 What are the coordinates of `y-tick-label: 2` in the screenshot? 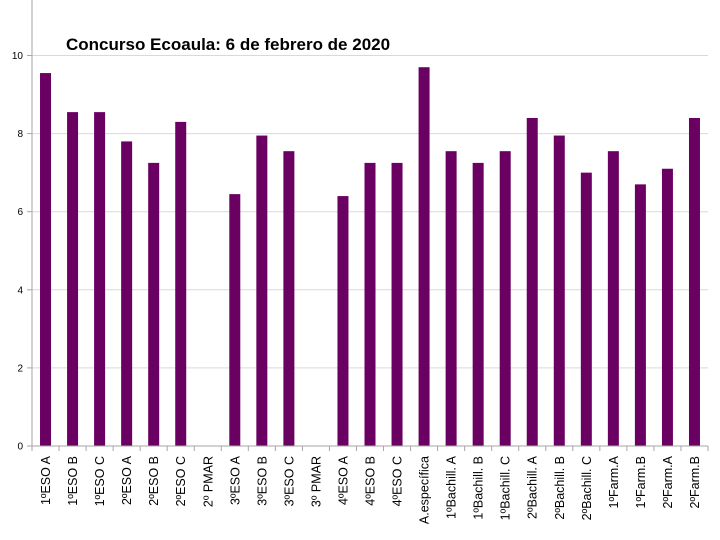 It's located at (20, 368).